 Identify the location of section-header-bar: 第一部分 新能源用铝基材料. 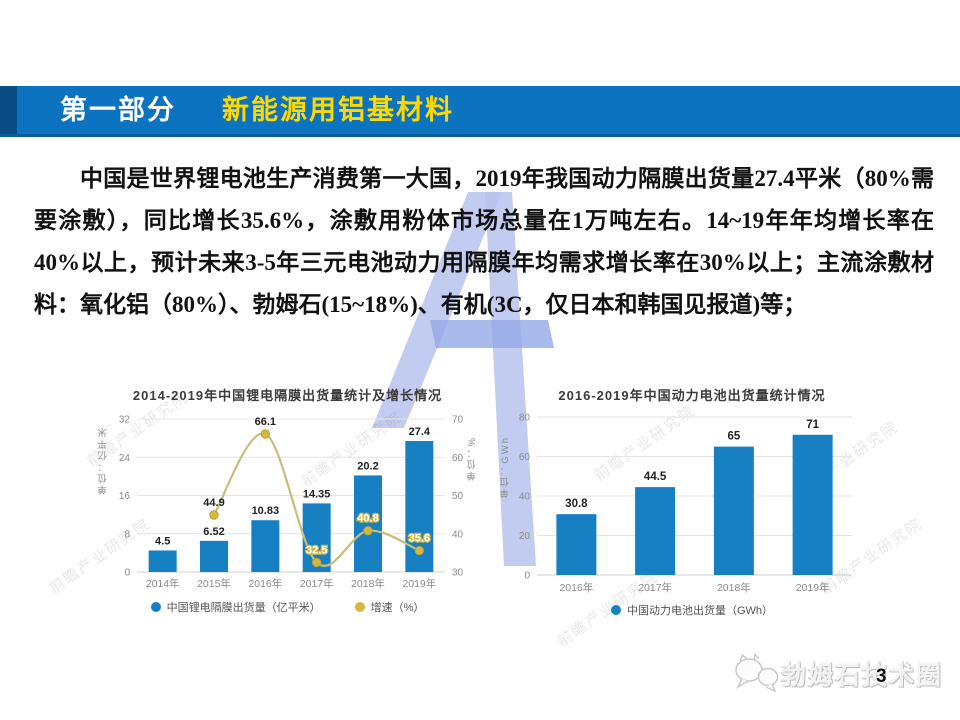
(480, 111).